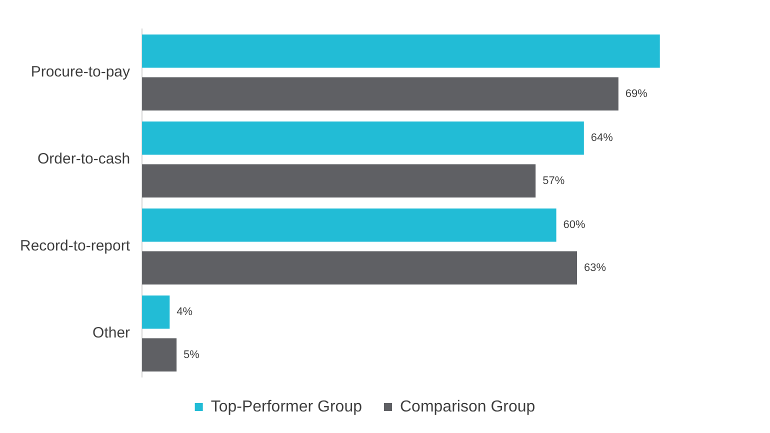  I want to click on y-tick-label: Order-to-cash, so click(84, 159).